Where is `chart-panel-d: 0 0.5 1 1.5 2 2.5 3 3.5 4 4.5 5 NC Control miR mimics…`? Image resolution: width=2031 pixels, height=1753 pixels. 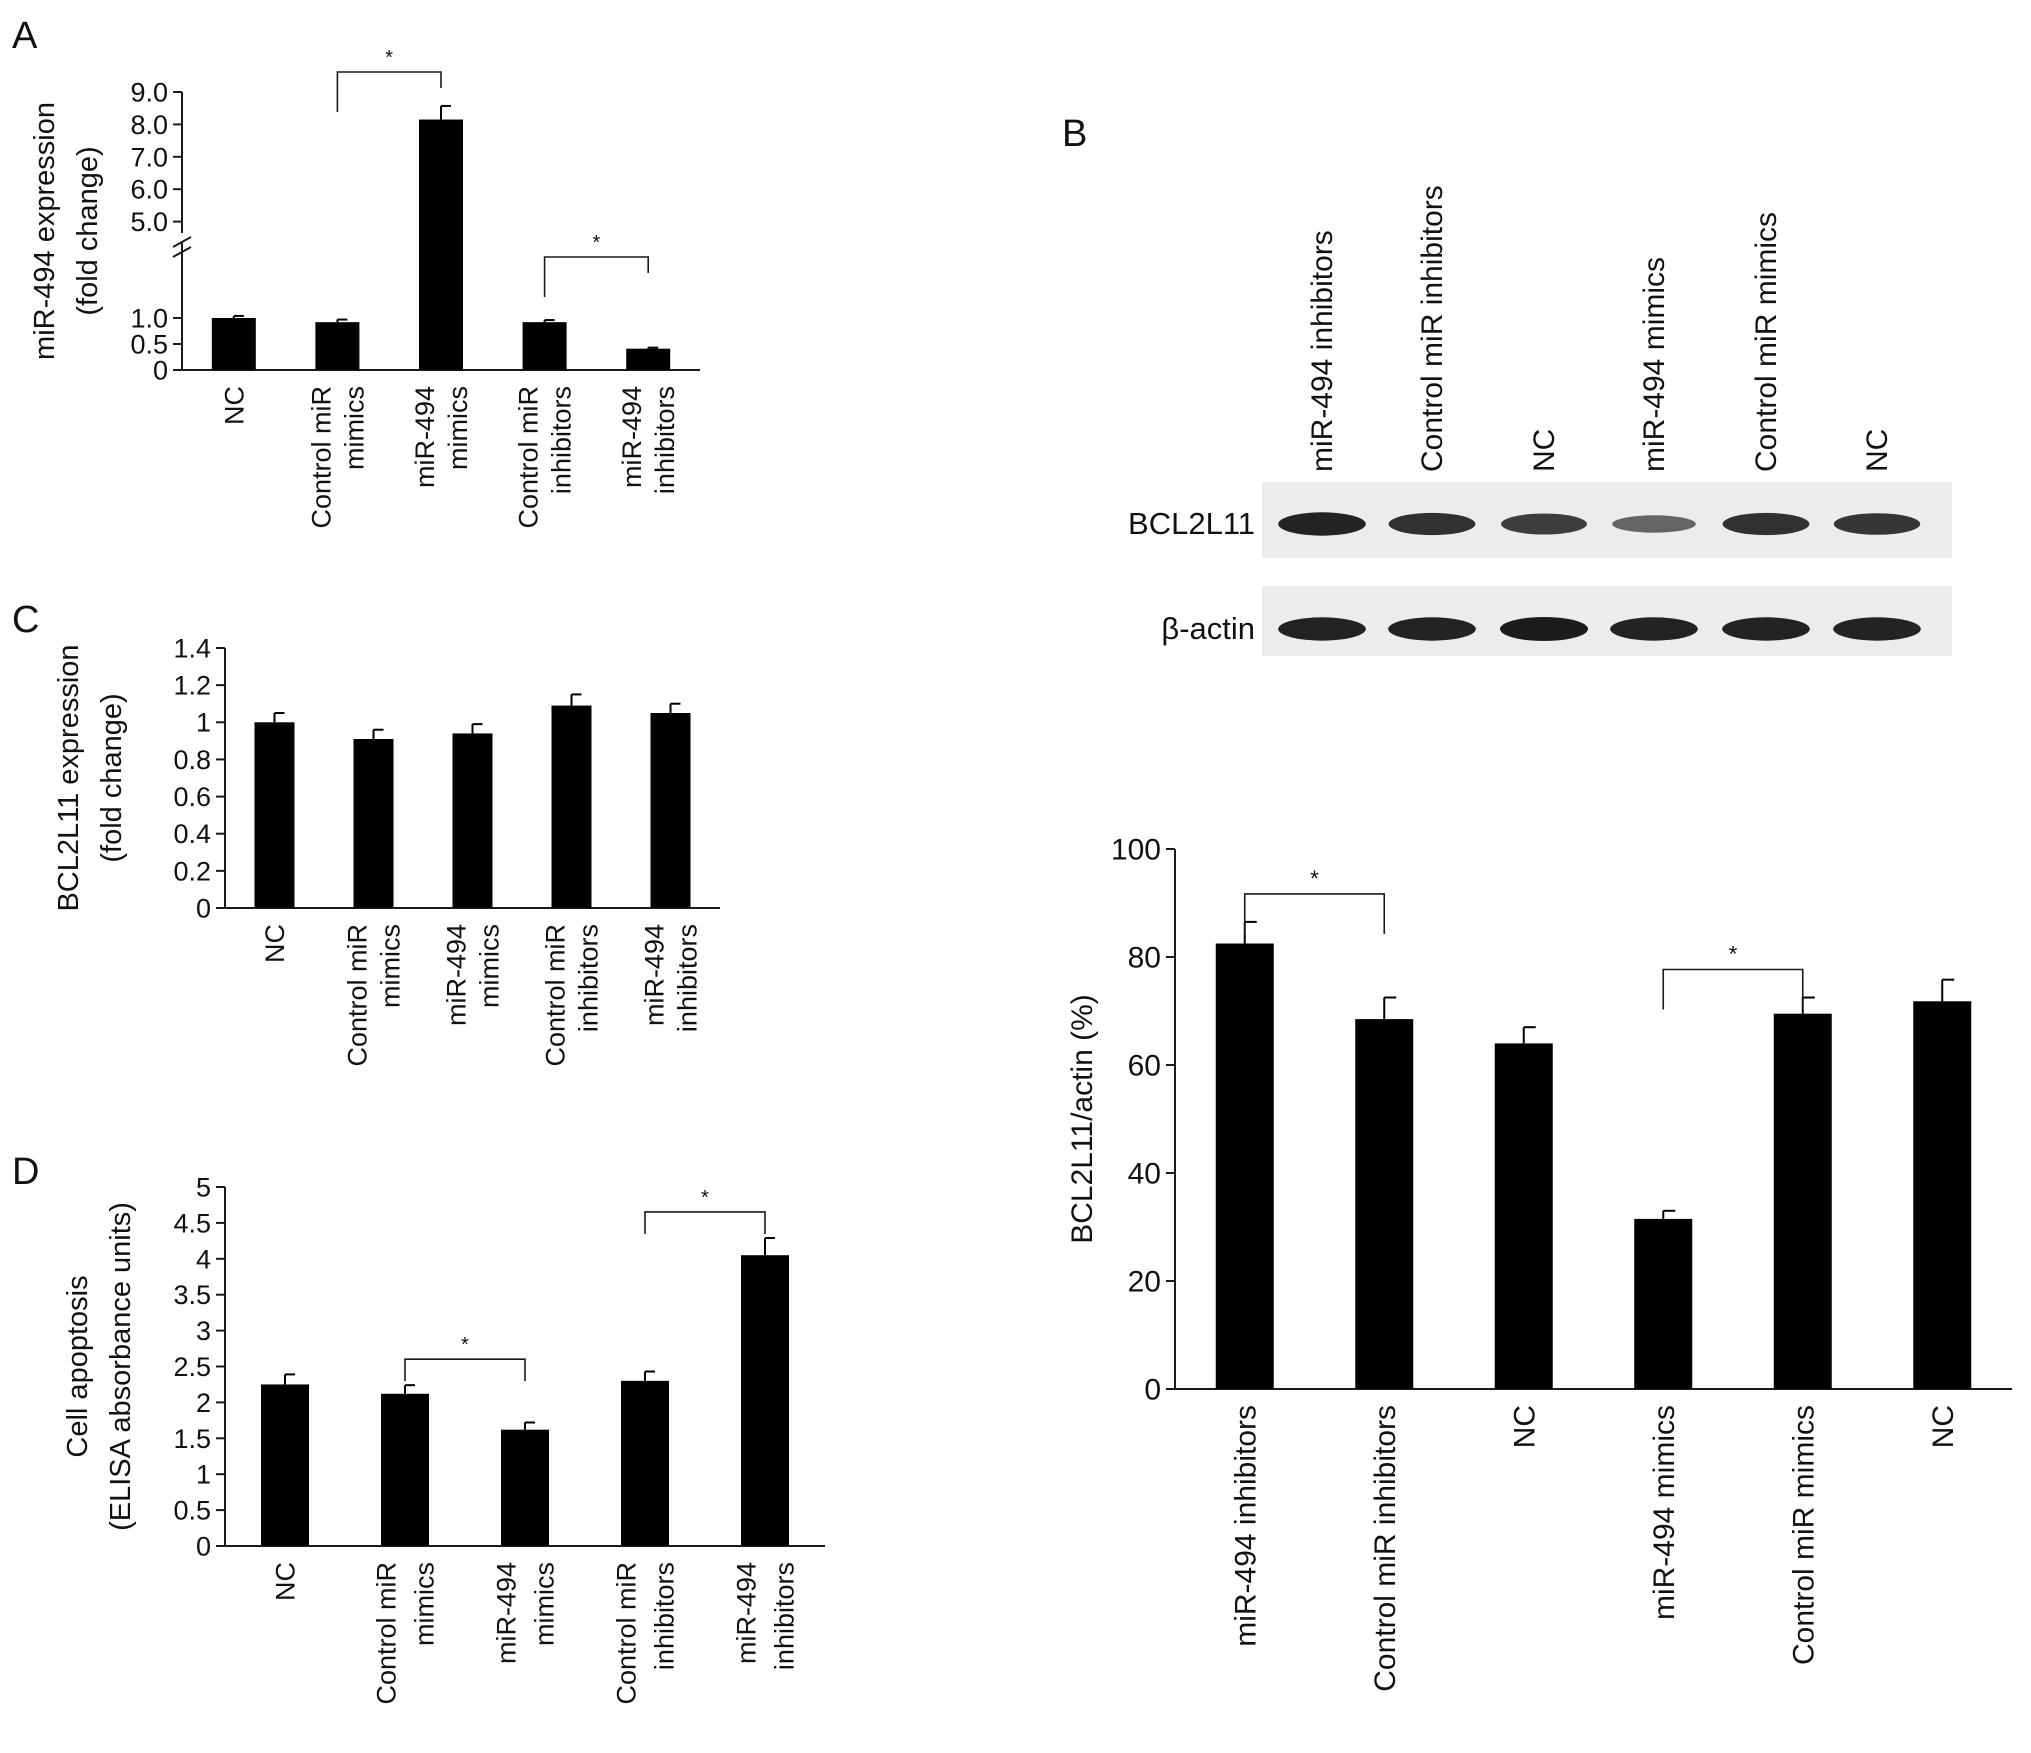
chart-panel-d: 0 0.5 1 1.5 2 2.5 3 3.5 4 4.5 5 NC Control miR mimics… is located at coordinates (443, 1438).